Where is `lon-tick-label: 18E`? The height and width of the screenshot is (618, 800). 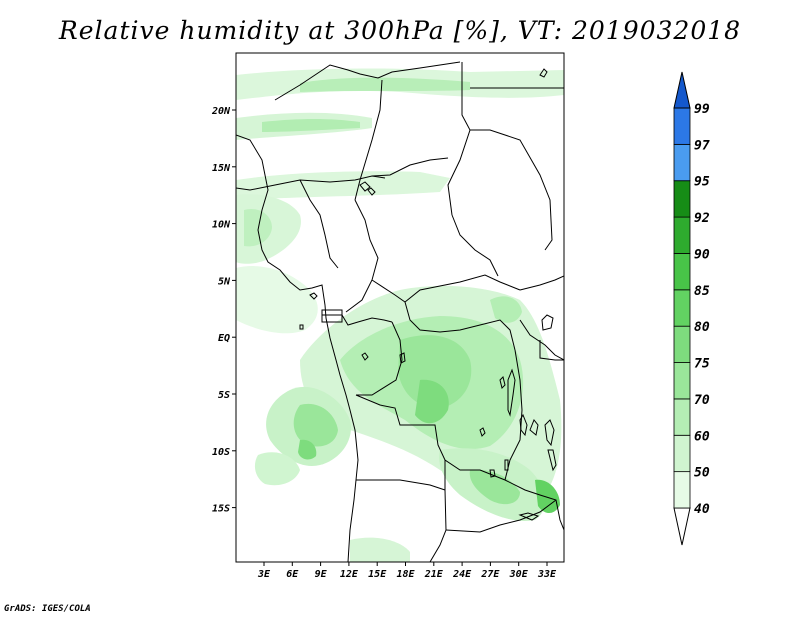
lon-tick-label: 18E is located at coordinates (405, 574).